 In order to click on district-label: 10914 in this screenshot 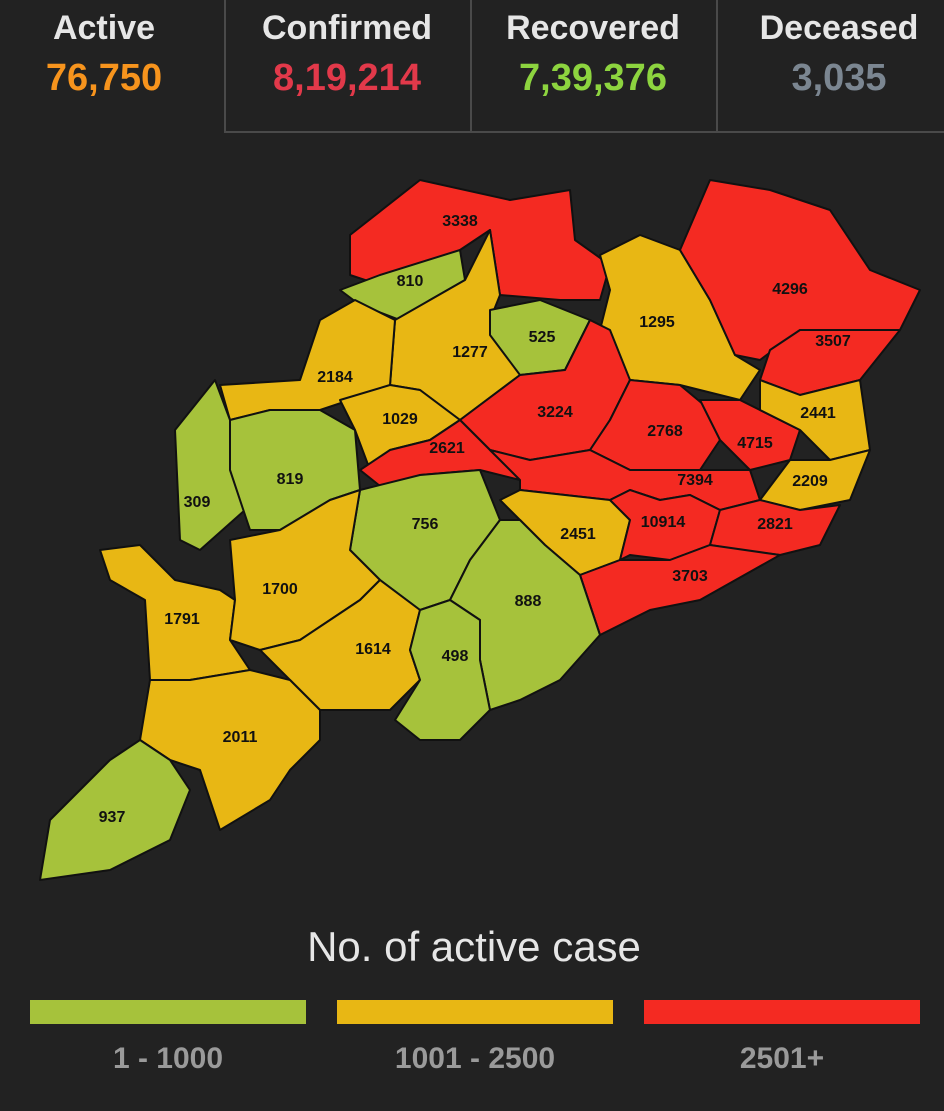, I will do `click(663, 522)`.